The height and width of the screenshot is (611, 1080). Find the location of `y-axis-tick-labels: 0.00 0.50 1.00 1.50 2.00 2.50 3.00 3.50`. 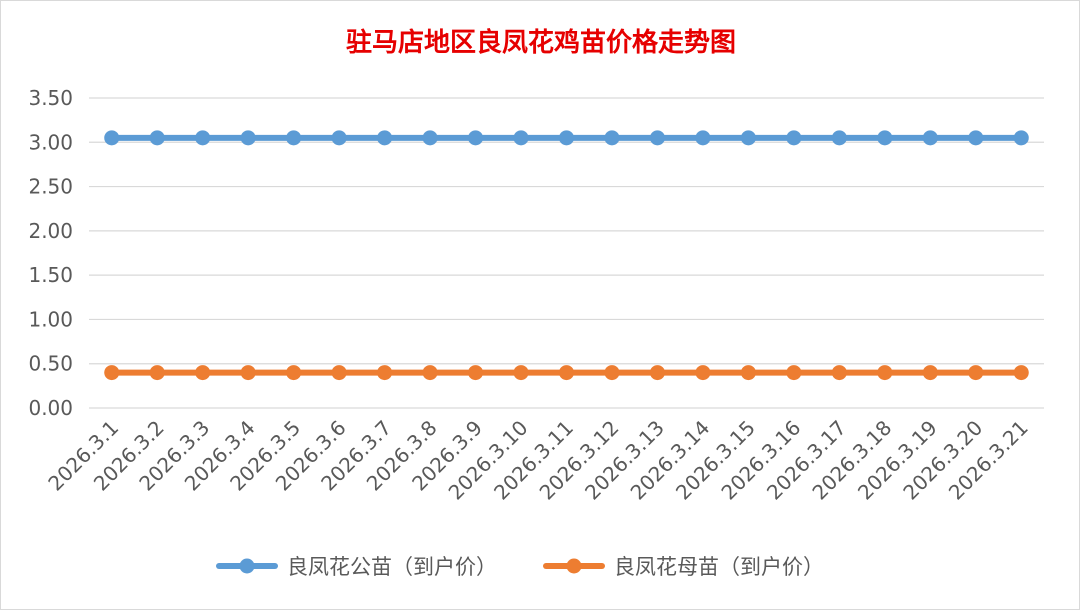

y-axis-tick-labels: 0.00 0.50 1.00 1.50 2.00 2.50 3.00 3.50 is located at coordinates (50, 253).